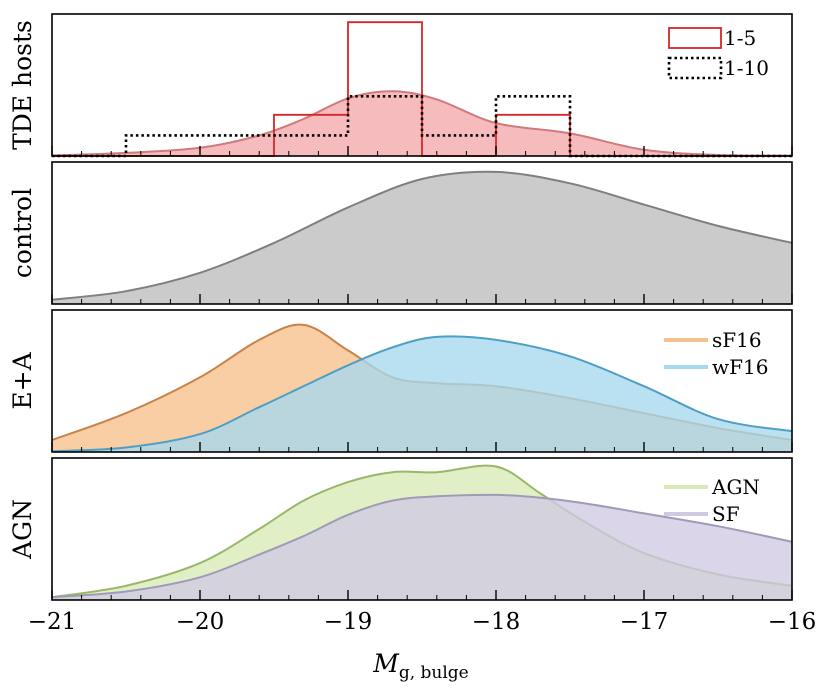 This screenshot has height=694, width=830. Describe the element at coordinates (434, 673) in the screenshot. I see `xlabel-subscript: g, bulge` at that location.